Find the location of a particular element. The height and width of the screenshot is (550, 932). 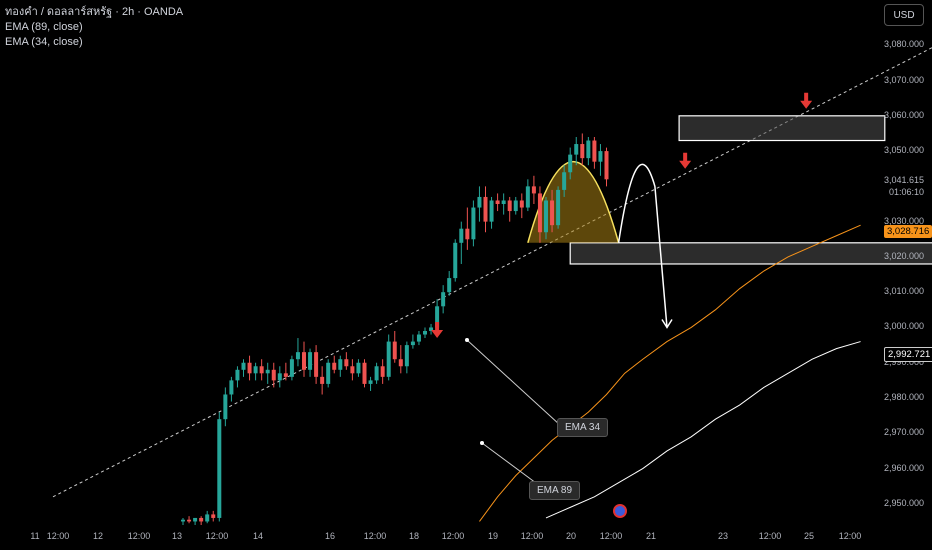

time-tick-label: 25 is located at coordinates (809, 536).